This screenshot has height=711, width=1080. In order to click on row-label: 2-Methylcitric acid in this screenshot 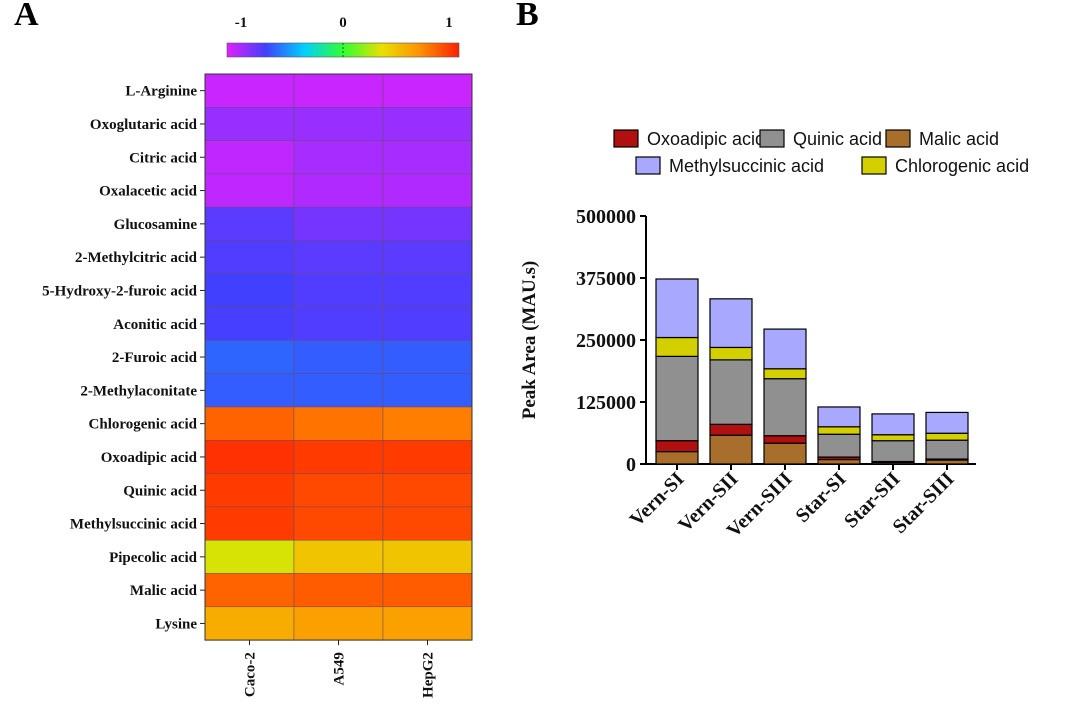, I will do `click(136, 258)`.